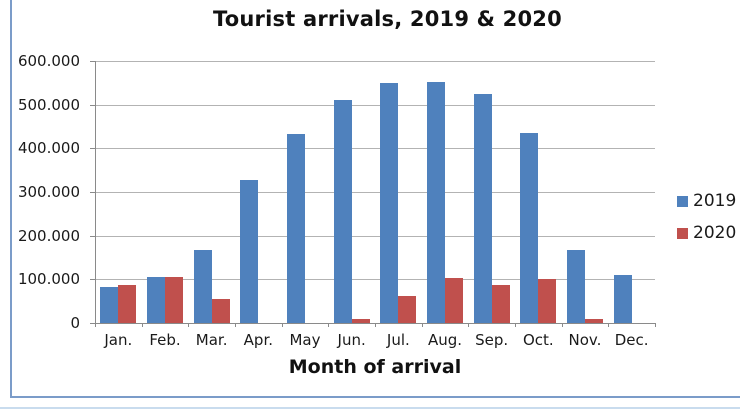  Describe the element at coordinates (48, 192) in the screenshot. I see `y-axis-label: 300.000` at that location.